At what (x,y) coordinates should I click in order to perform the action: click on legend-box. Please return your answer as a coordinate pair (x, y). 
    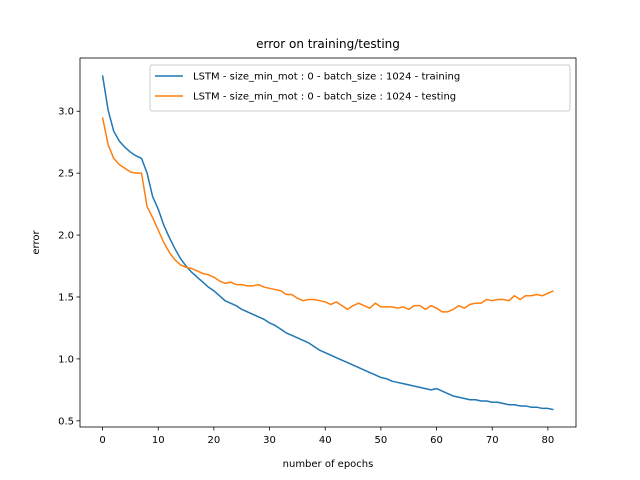
    Looking at the image, I should click on (360, 88).